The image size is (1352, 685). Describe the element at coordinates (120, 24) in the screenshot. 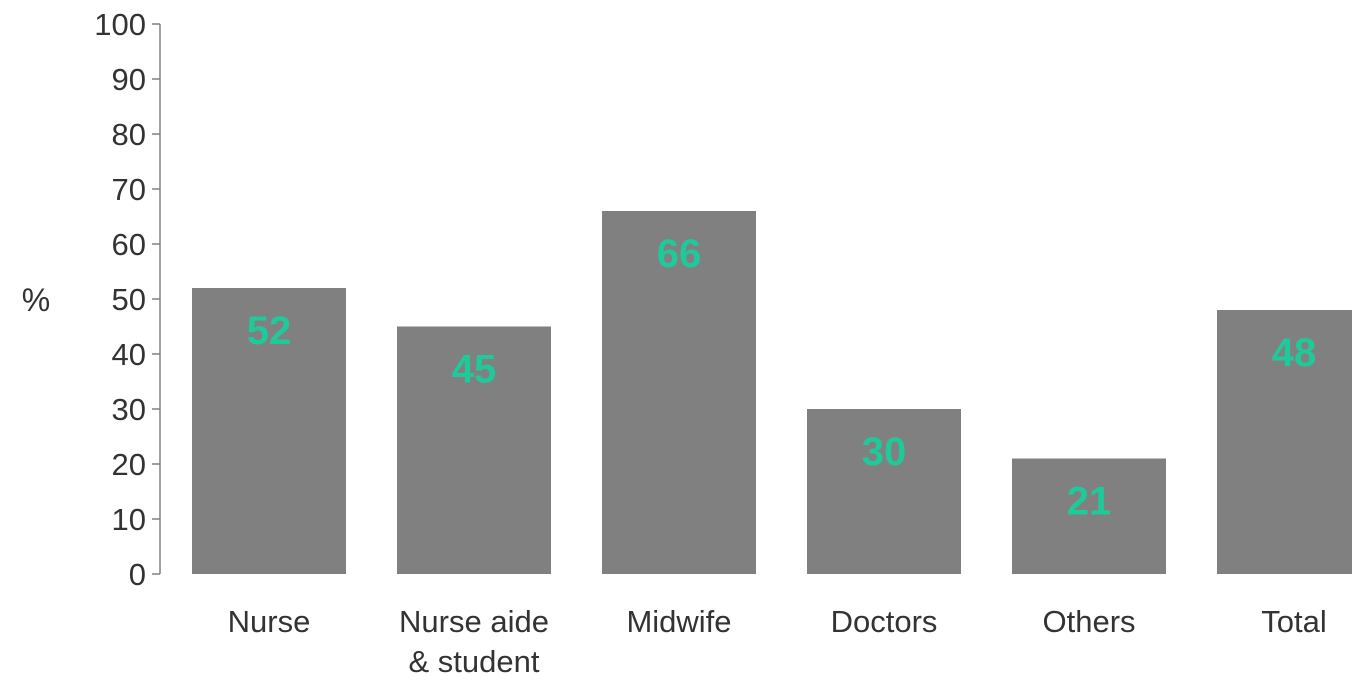

I see `y-tick-label: 100` at that location.